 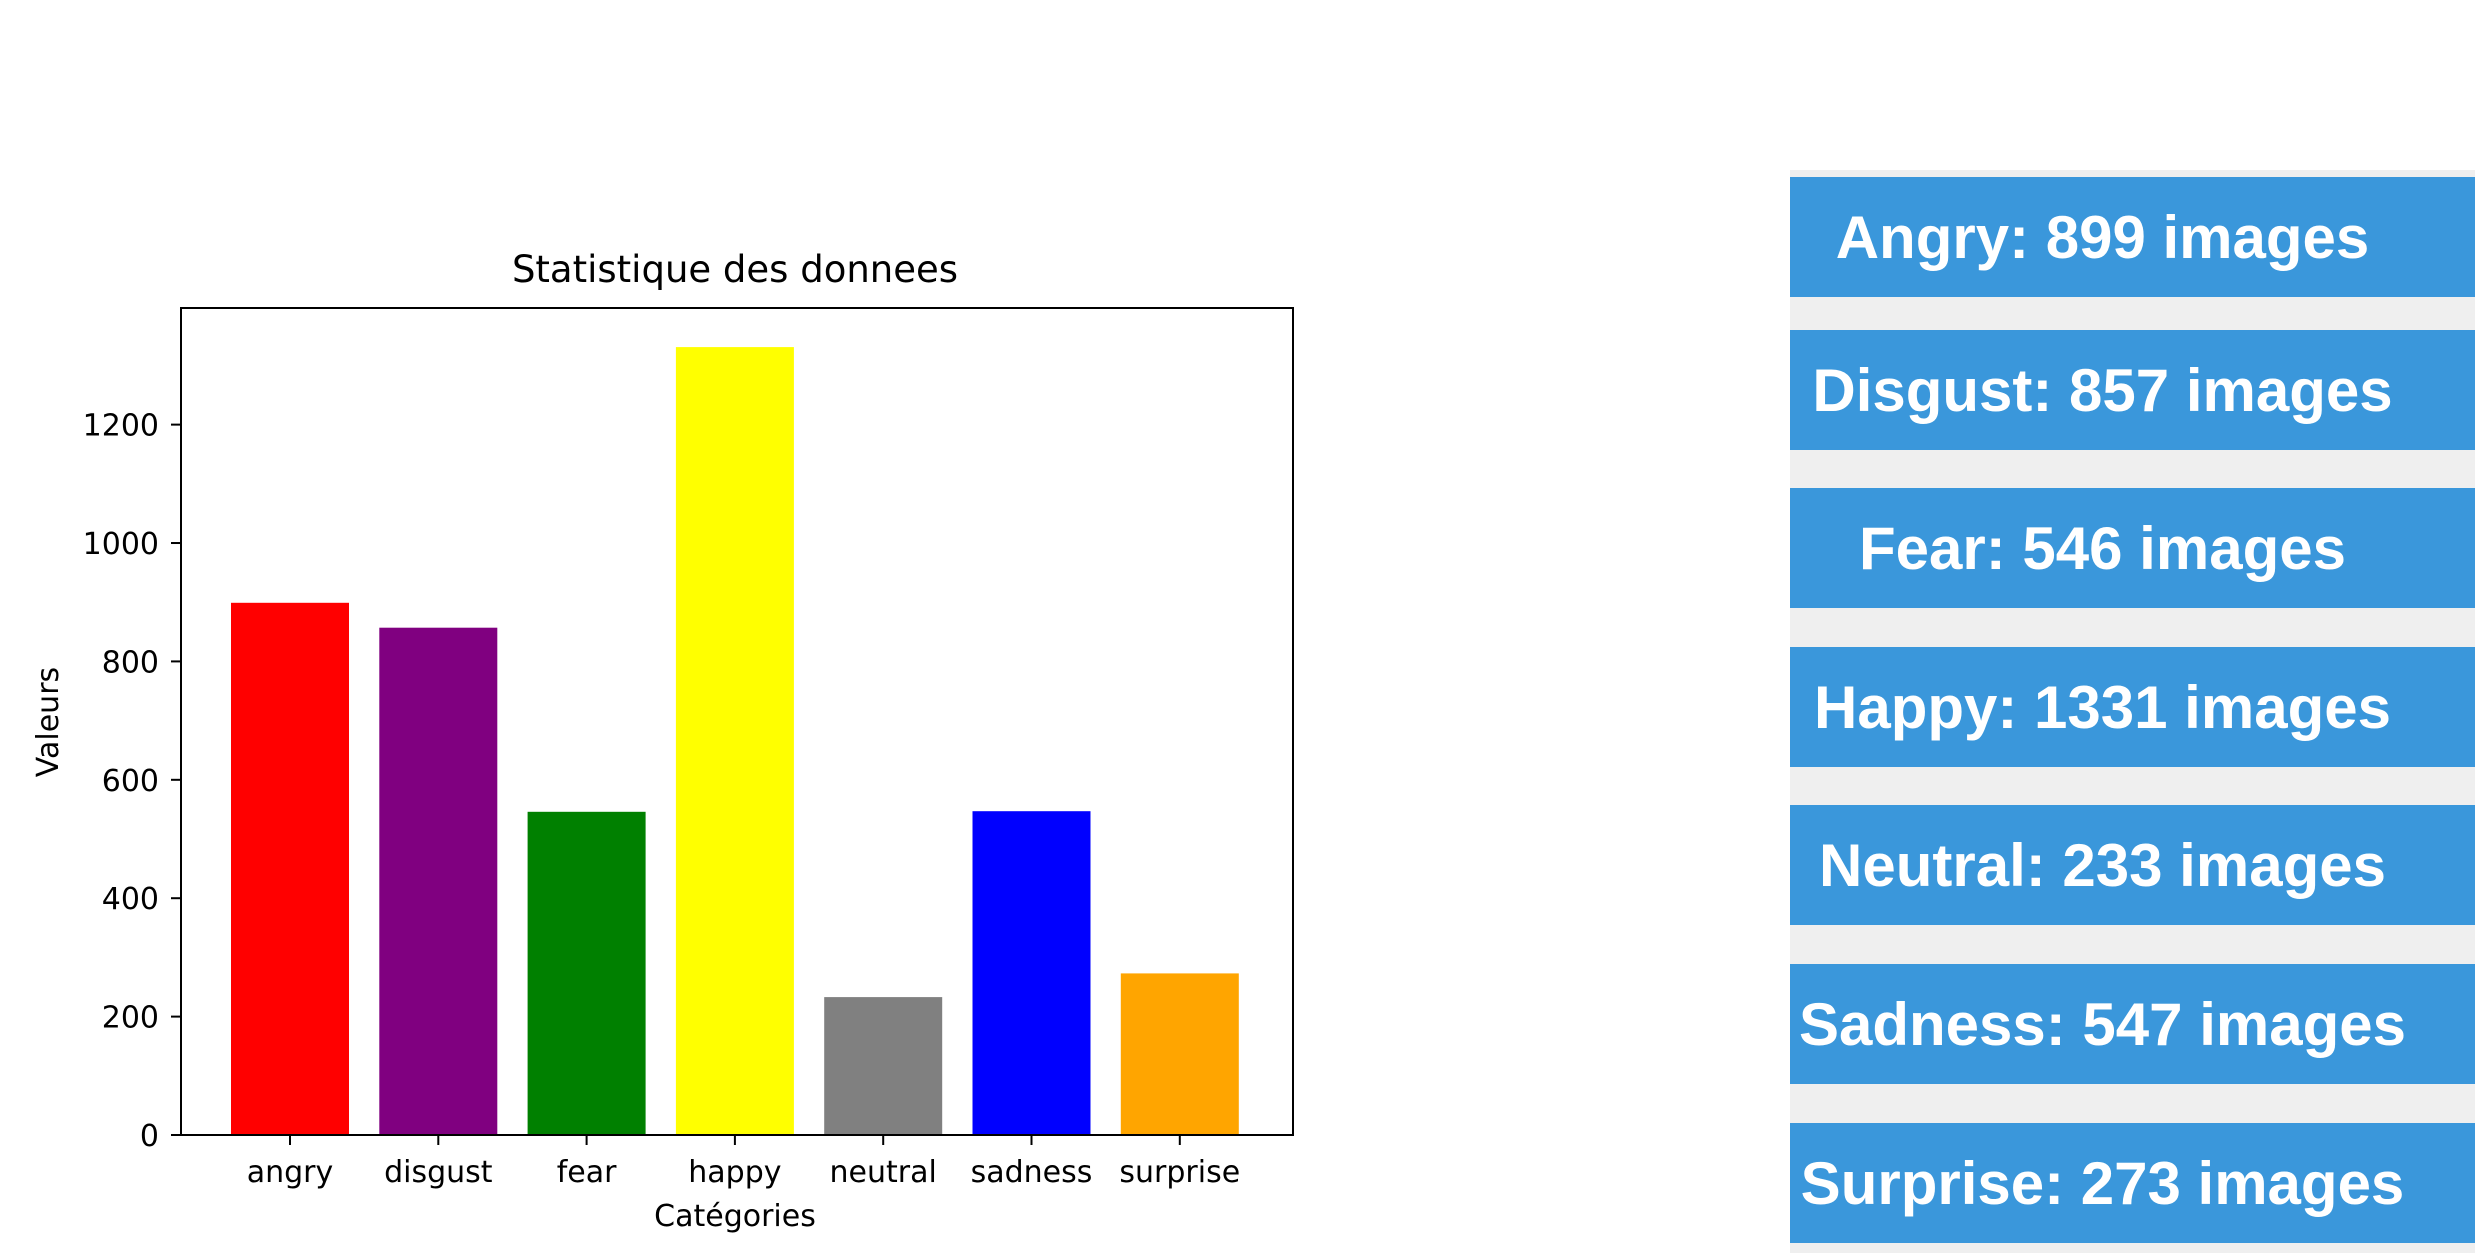 What do you see at coordinates (2102, 548) in the screenshot?
I see `stat-label: Fear: 546 images` at bounding box center [2102, 548].